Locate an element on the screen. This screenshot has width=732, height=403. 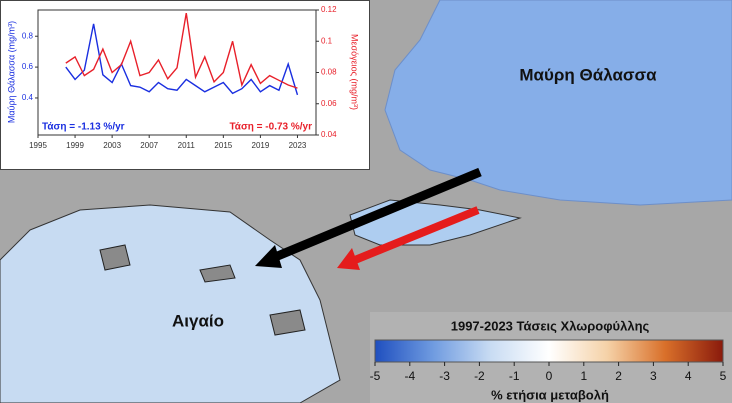
map-label: Μαύρη Θάλασσα is located at coordinates (588, 74).